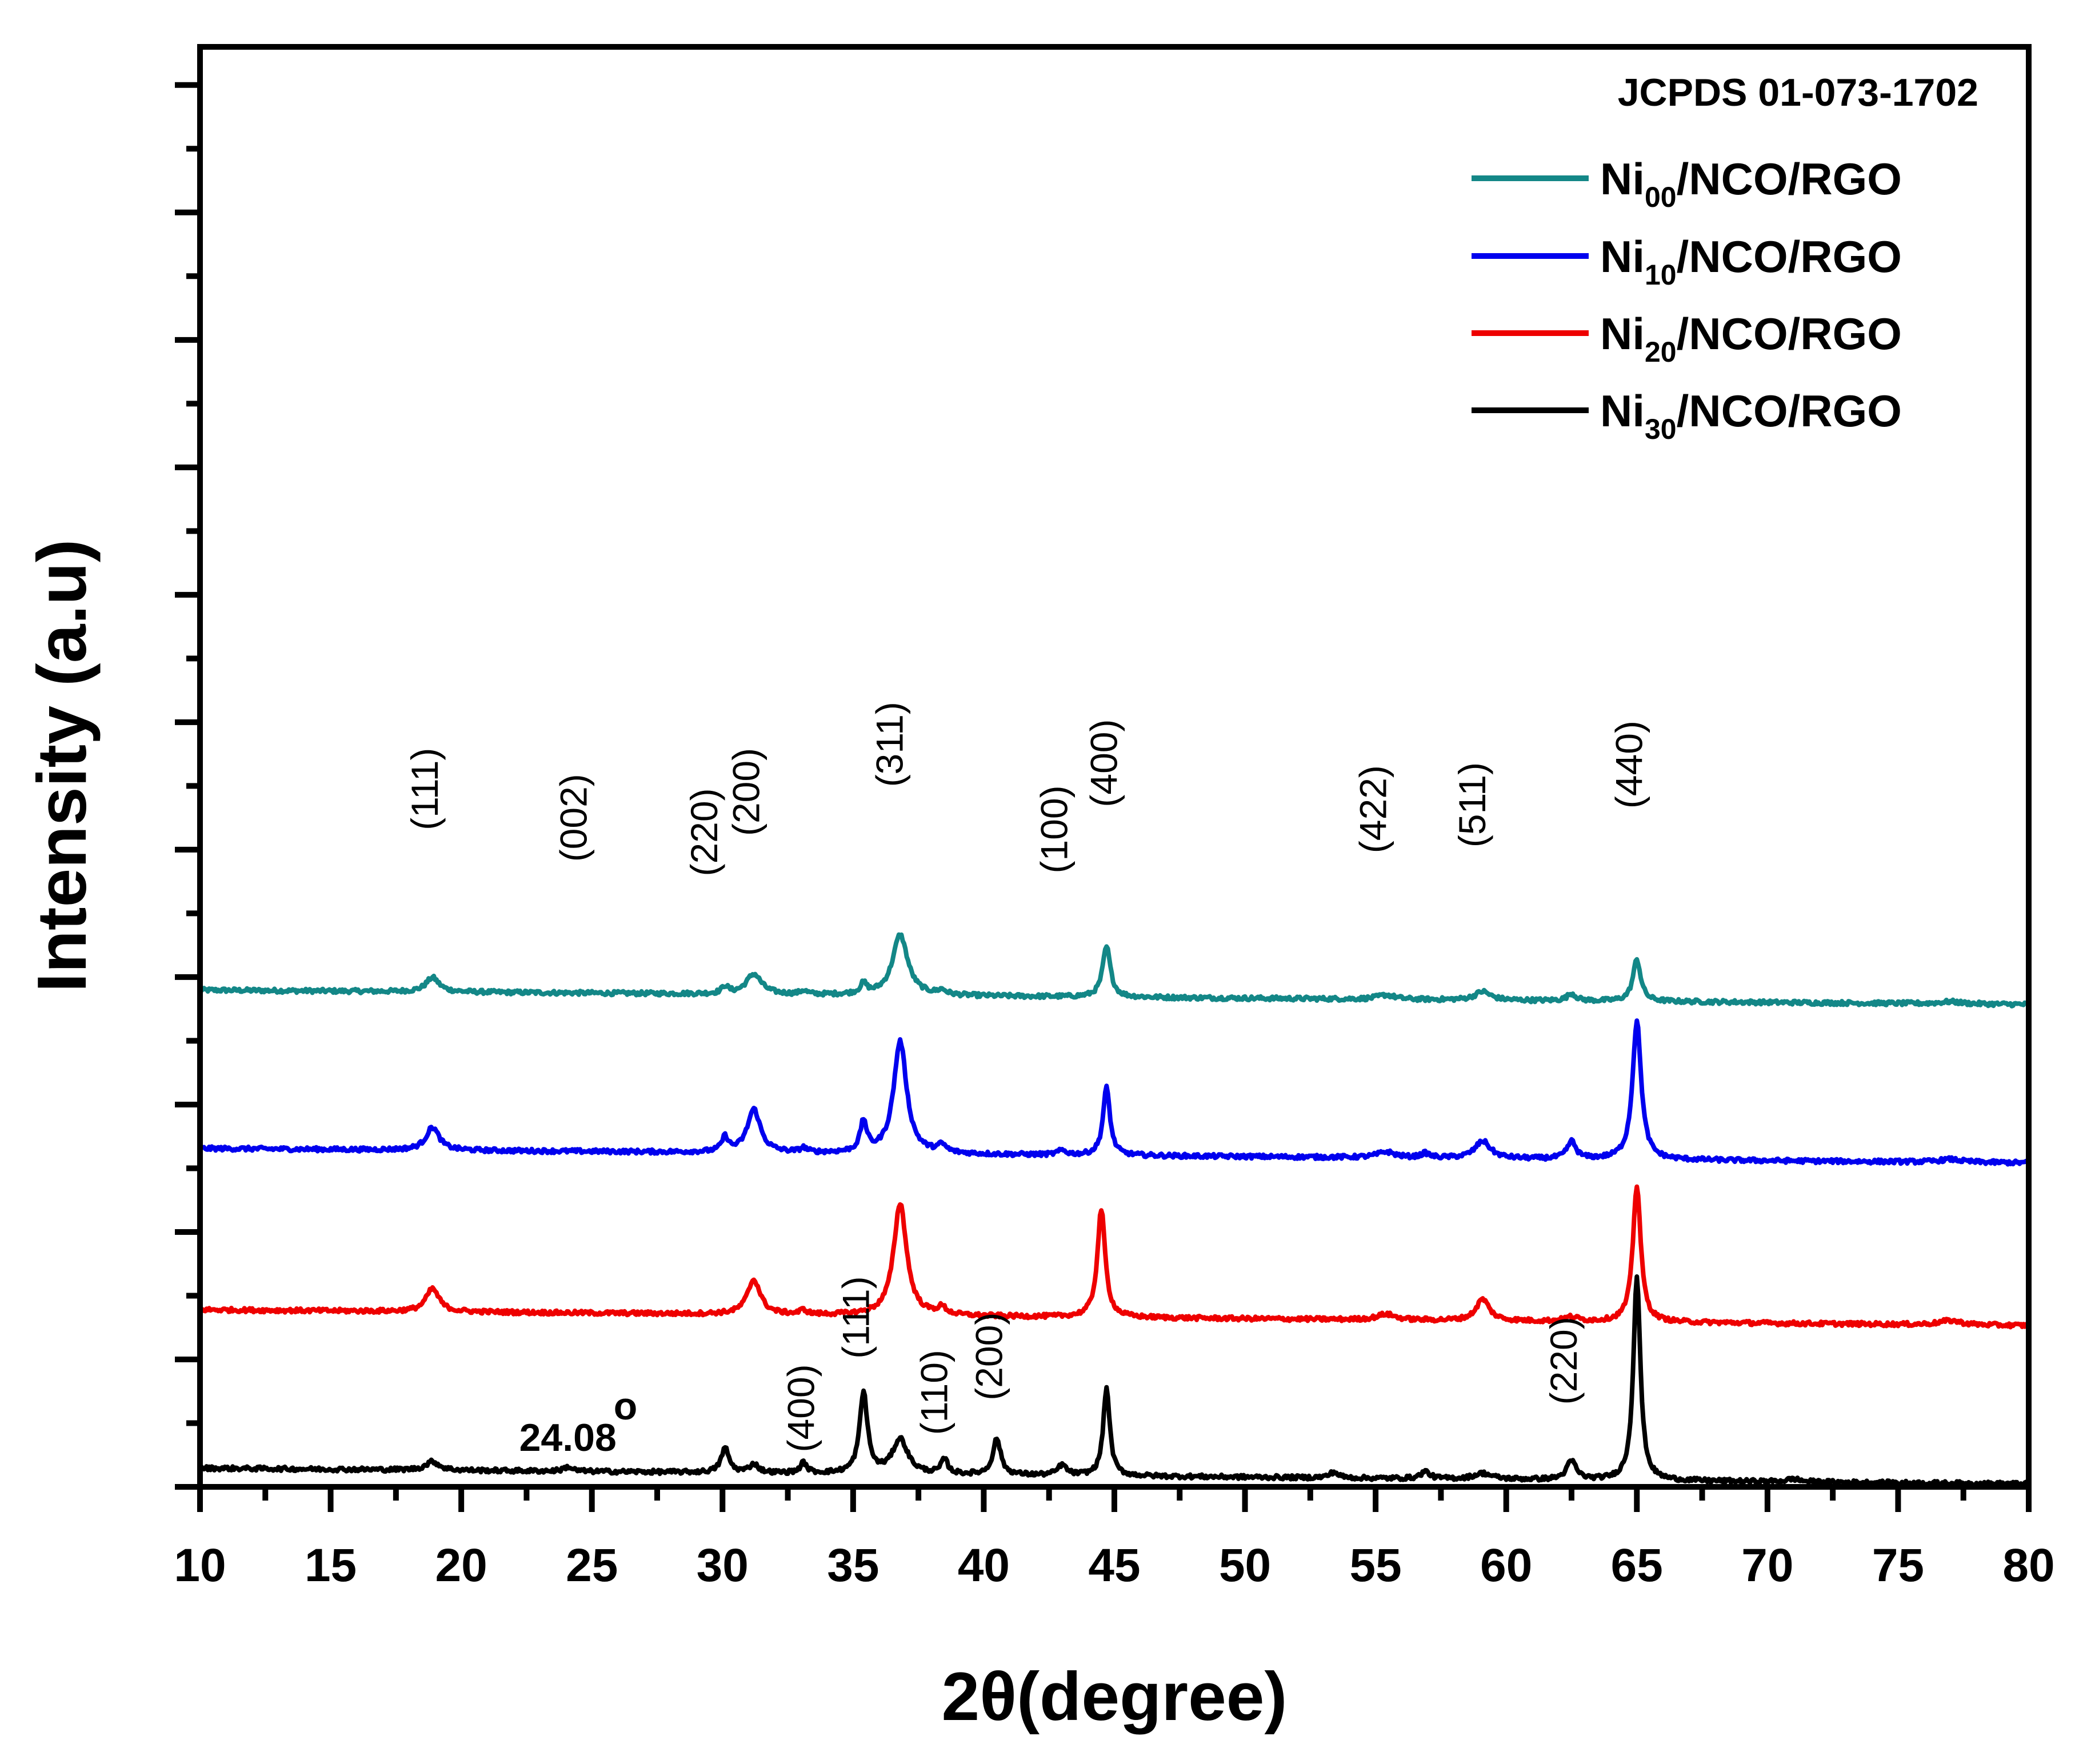 The height and width of the screenshot is (1764, 2087). Describe the element at coordinates (723, 1565) in the screenshot. I see `x-tick-label: 30` at that location.